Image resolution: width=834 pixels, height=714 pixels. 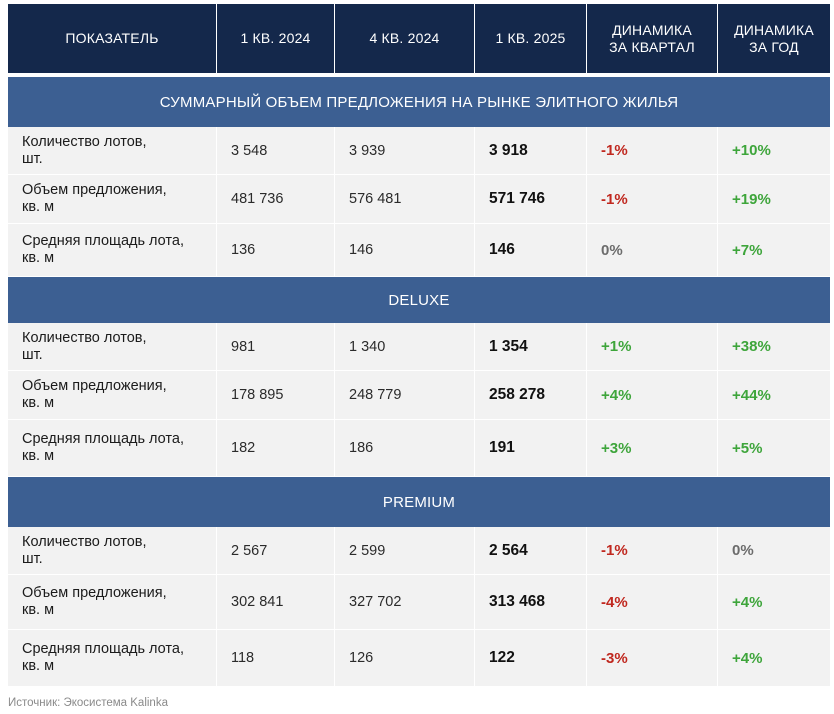 I want to click on cell-q1-2025: 191, so click(x=531, y=448).